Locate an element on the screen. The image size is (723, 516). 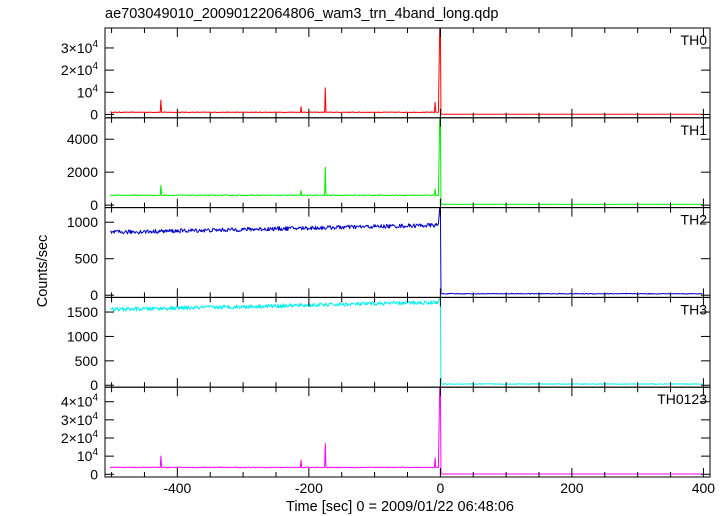
x-tick-label: 200 is located at coordinates (572, 488).